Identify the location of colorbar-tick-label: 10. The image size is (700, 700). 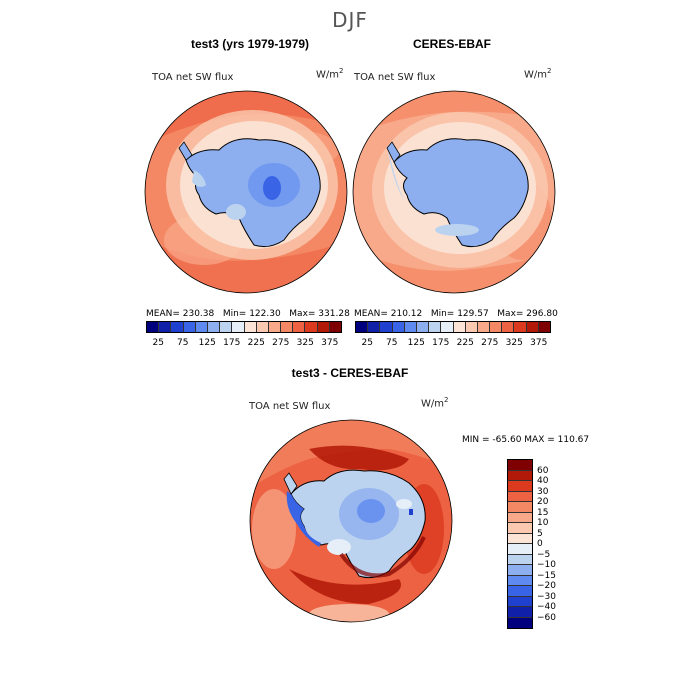
(543, 523).